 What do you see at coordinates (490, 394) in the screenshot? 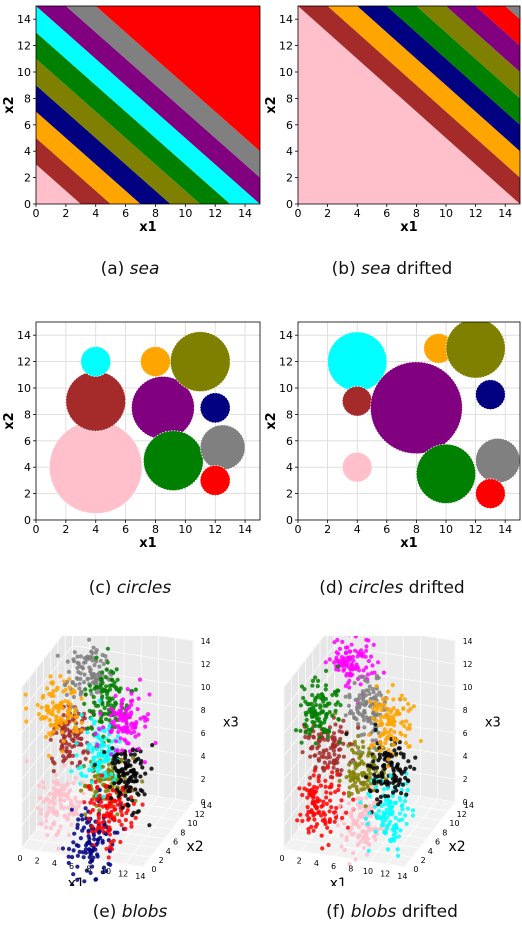
I see `circle-navy` at bounding box center [490, 394].